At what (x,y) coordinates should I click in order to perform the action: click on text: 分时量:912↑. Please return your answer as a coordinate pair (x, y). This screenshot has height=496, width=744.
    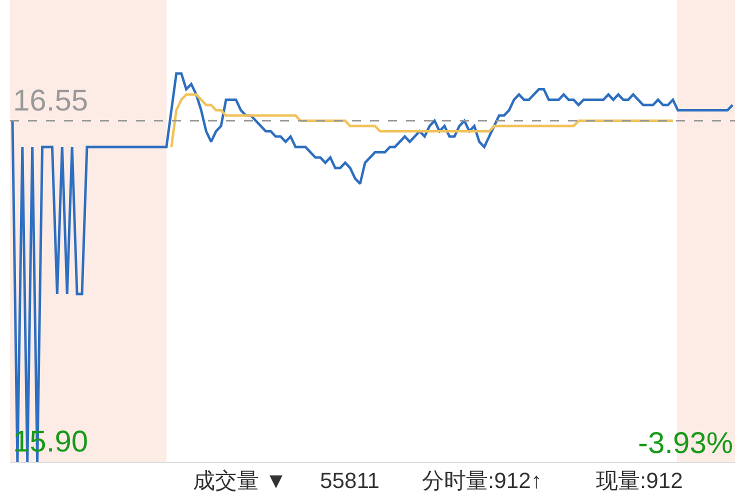
    Looking at the image, I should click on (482, 480).